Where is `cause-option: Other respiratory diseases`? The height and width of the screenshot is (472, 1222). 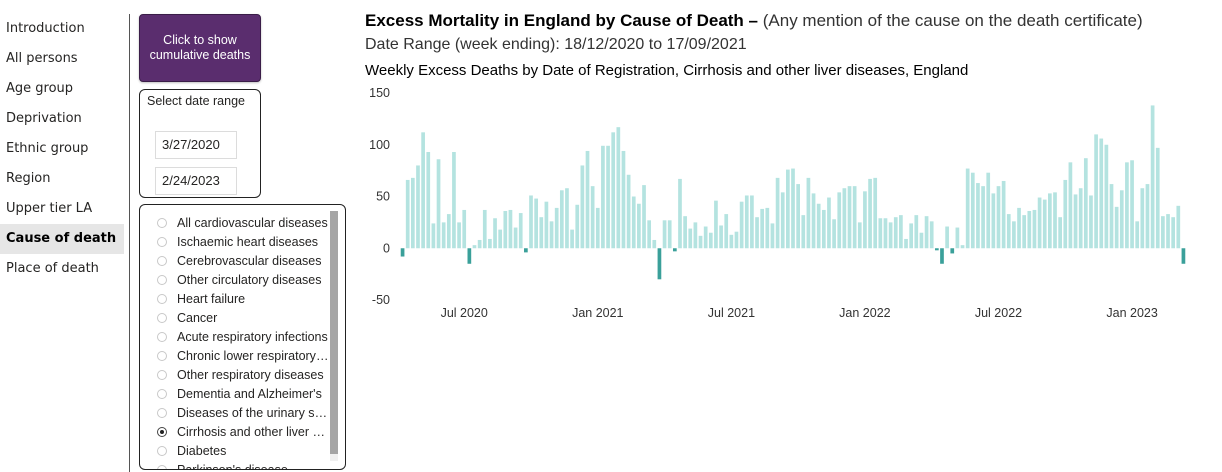
cause-option: Other respiratory diseases is located at coordinates (235, 374).